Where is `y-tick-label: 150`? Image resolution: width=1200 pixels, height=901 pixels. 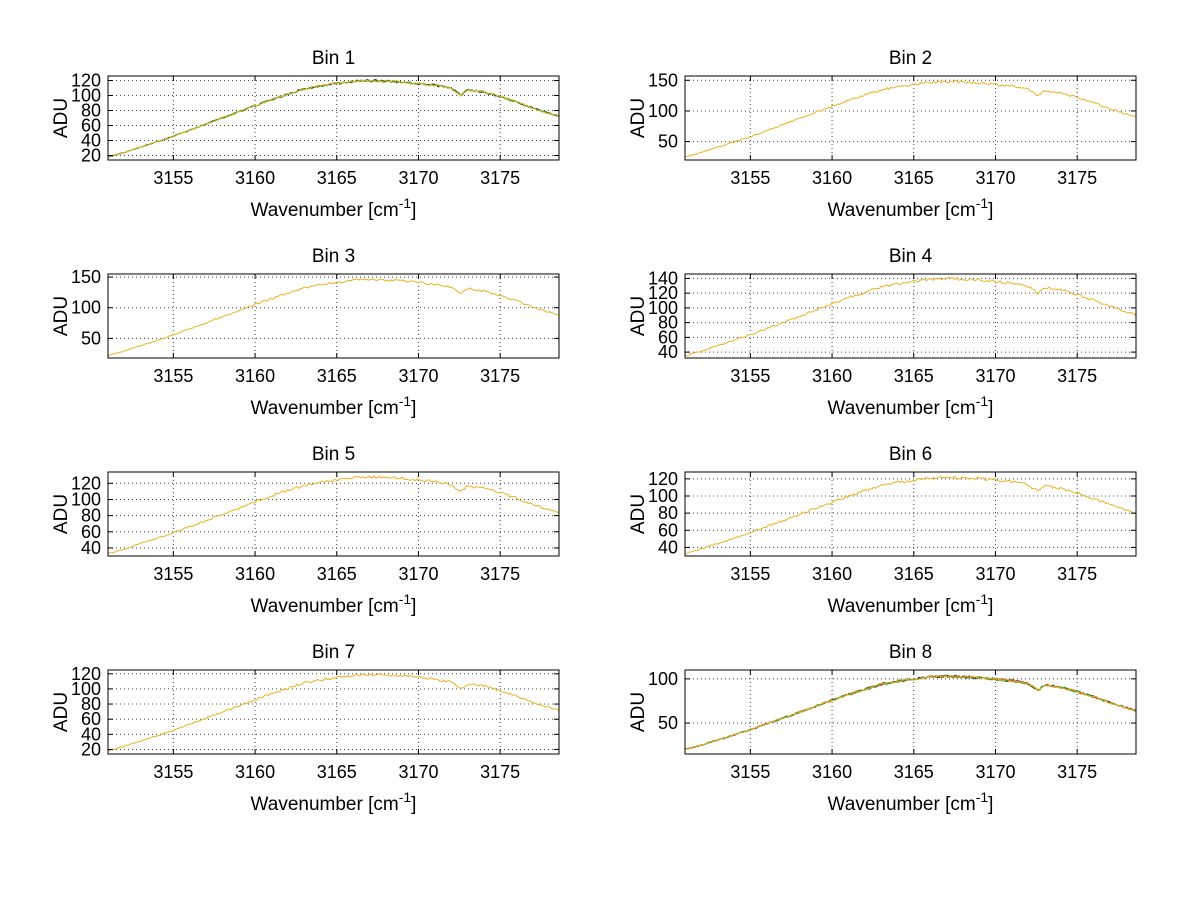 y-tick-label: 150 is located at coordinates (663, 80).